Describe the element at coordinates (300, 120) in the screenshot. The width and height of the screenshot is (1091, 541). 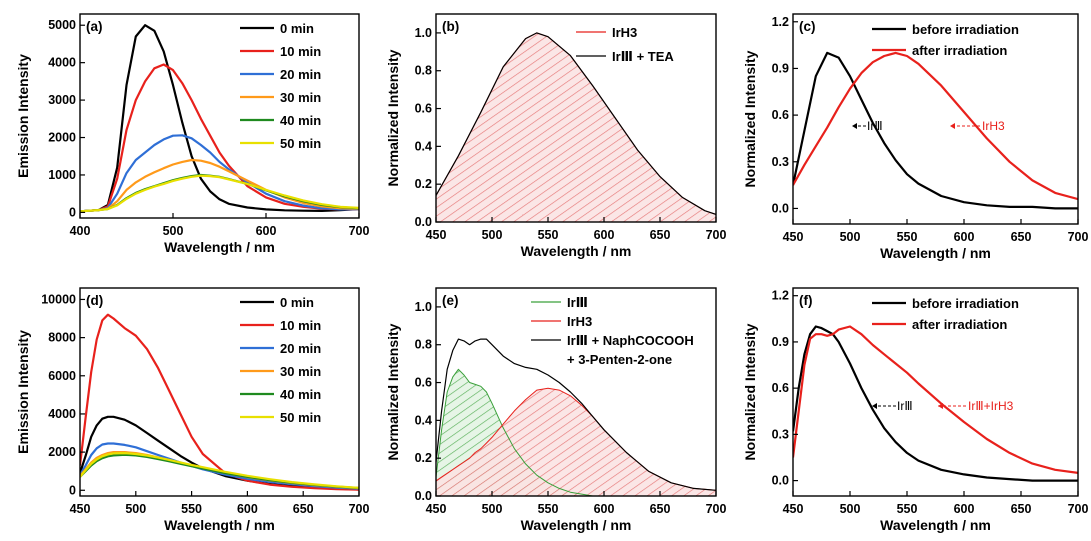
I see `legend-label: 40 min` at that location.